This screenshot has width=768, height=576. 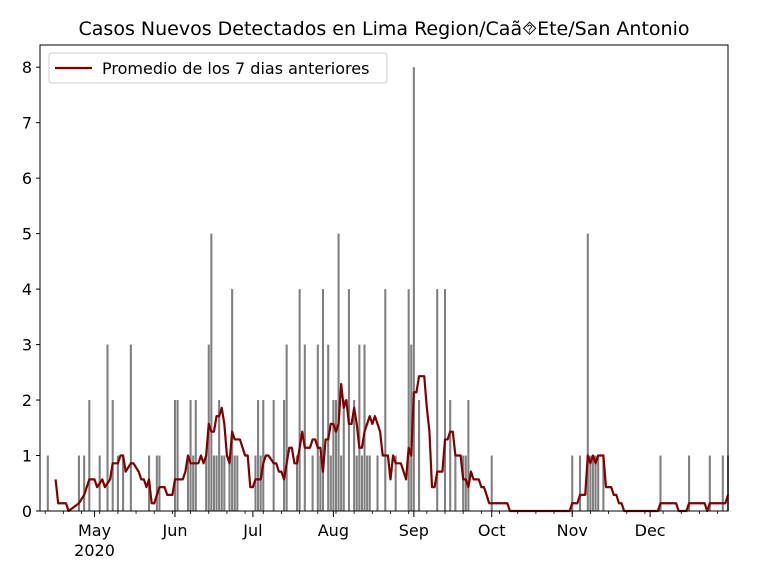 What do you see at coordinates (27, 67) in the screenshot?
I see `y-tick-label: 8` at bounding box center [27, 67].